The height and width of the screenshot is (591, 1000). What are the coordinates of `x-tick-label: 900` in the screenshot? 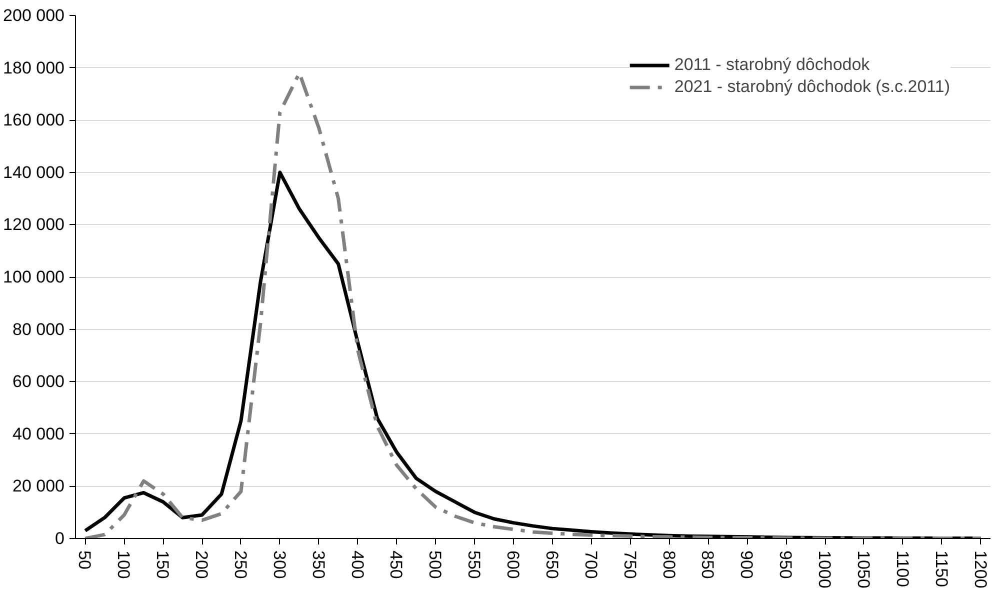 It's located at (746, 564).